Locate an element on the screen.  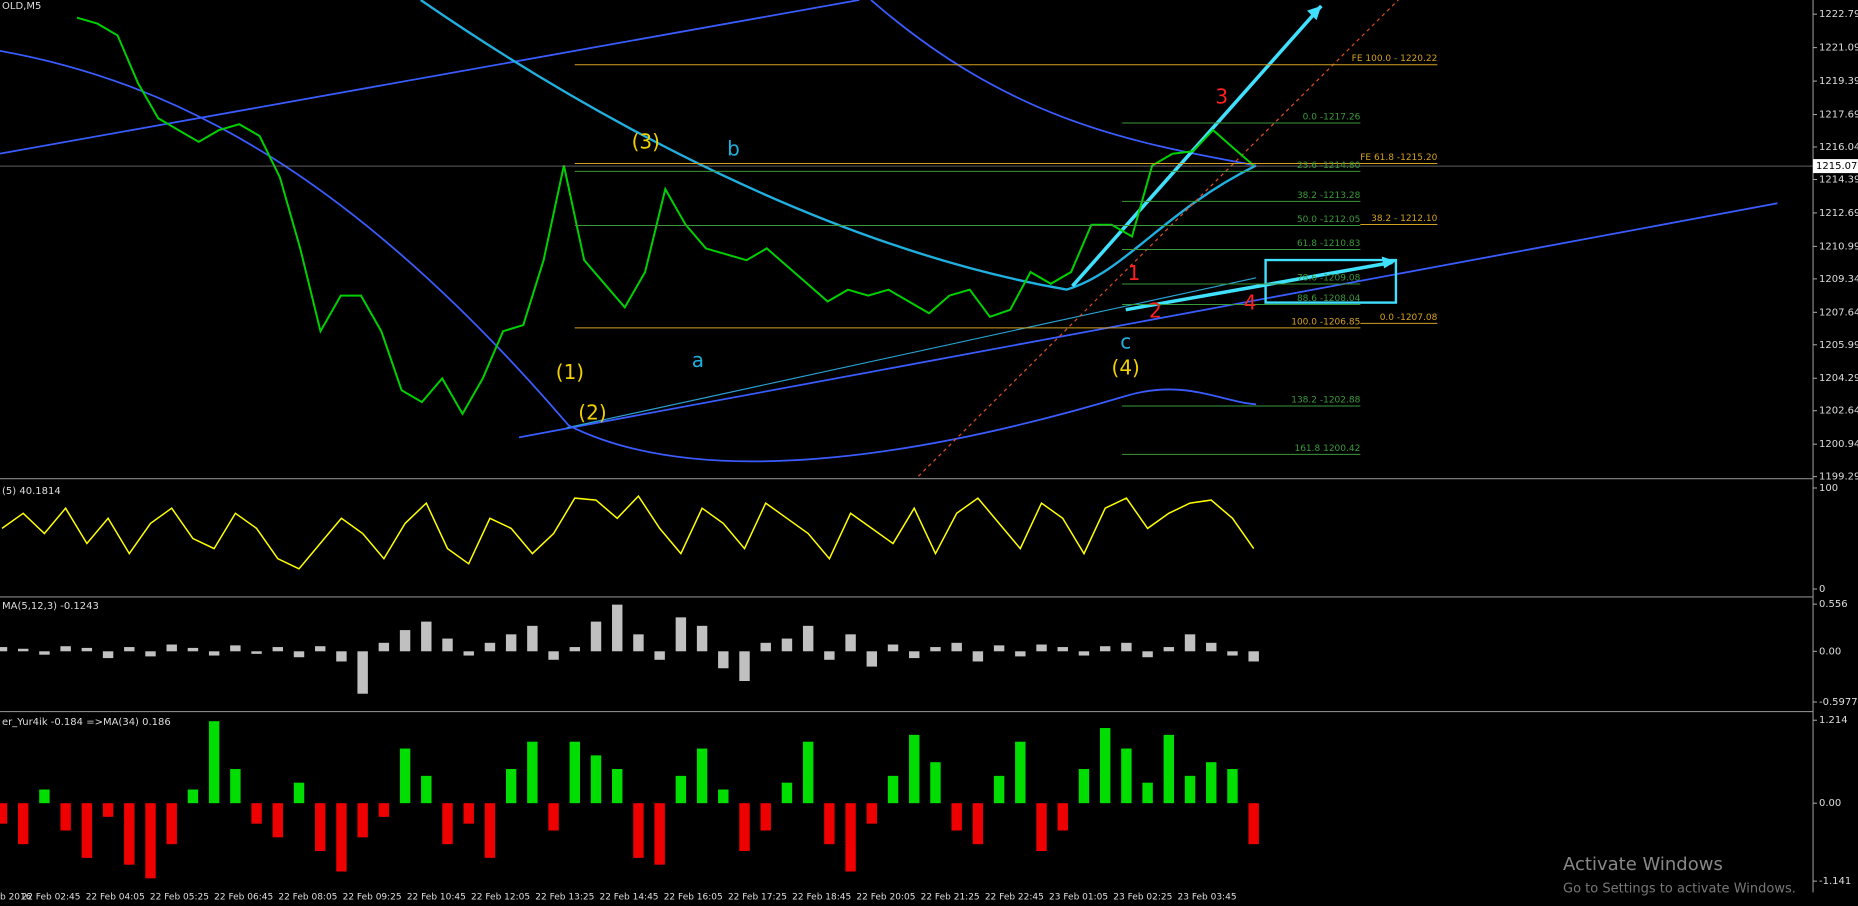
wave-label: 4 is located at coordinates (1250, 302).